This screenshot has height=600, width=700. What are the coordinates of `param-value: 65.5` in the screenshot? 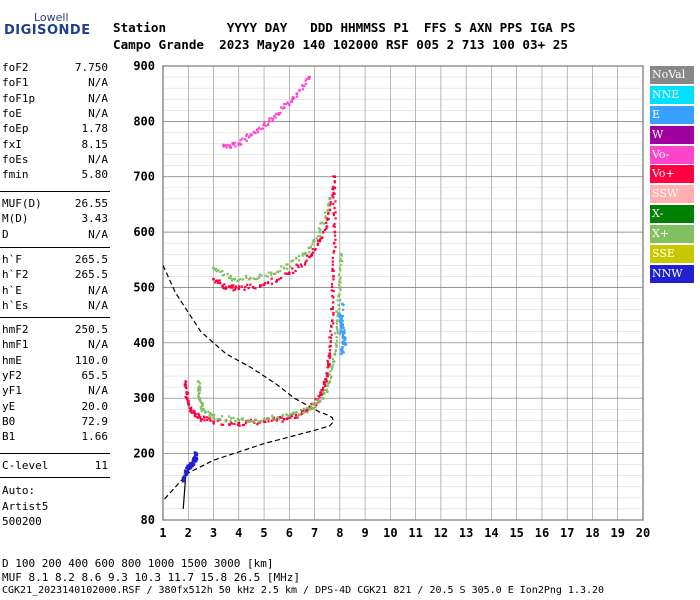 It's located at (95, 375).